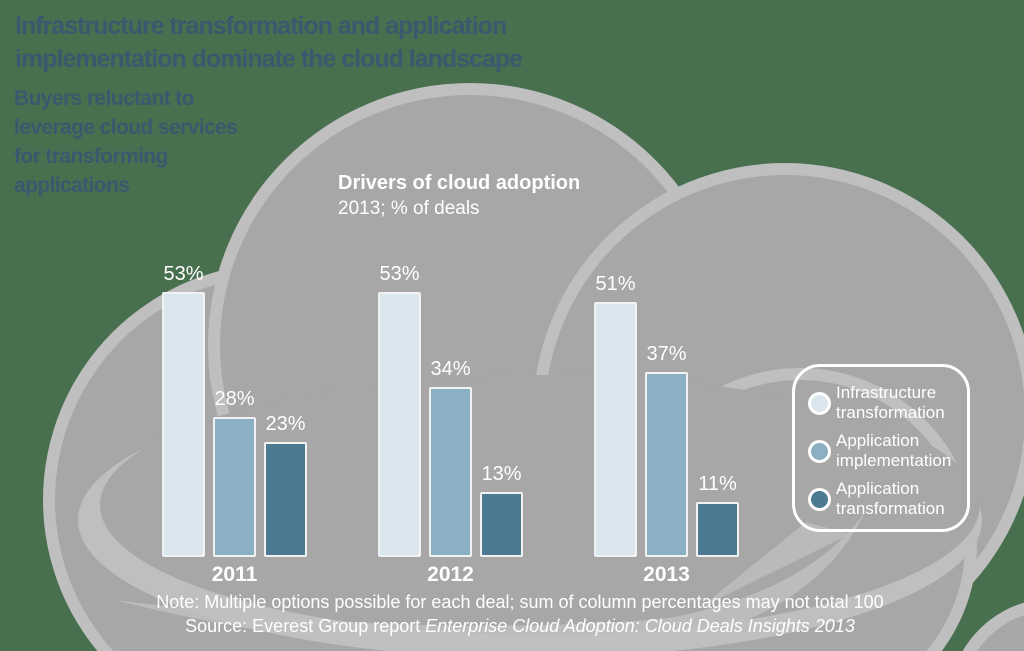  I want to click on legend-tail, so click(775, 565).